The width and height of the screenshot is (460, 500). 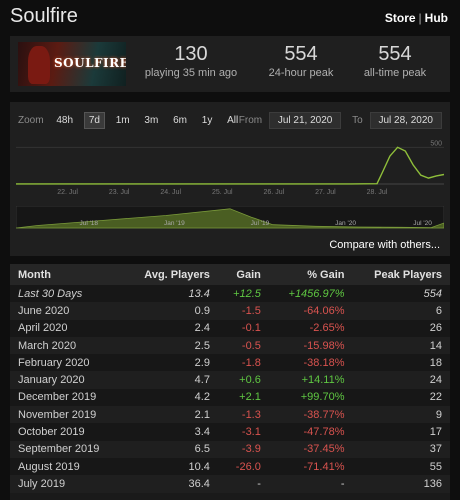 What do you see at coordinates (44, 16) in the screenshot?
I see `game-title: Soulfire` at bounding box center [44, 16].